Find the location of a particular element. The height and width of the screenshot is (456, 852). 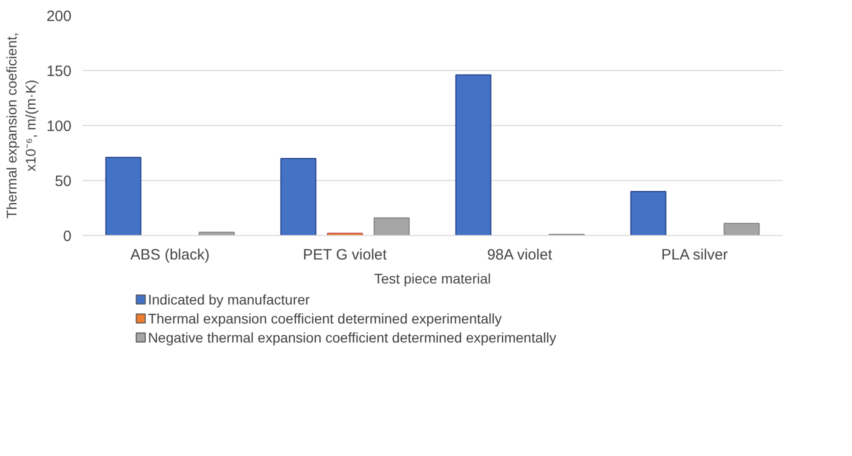

x-tick-label: ABS (black) is located at coordinates (170, 255).